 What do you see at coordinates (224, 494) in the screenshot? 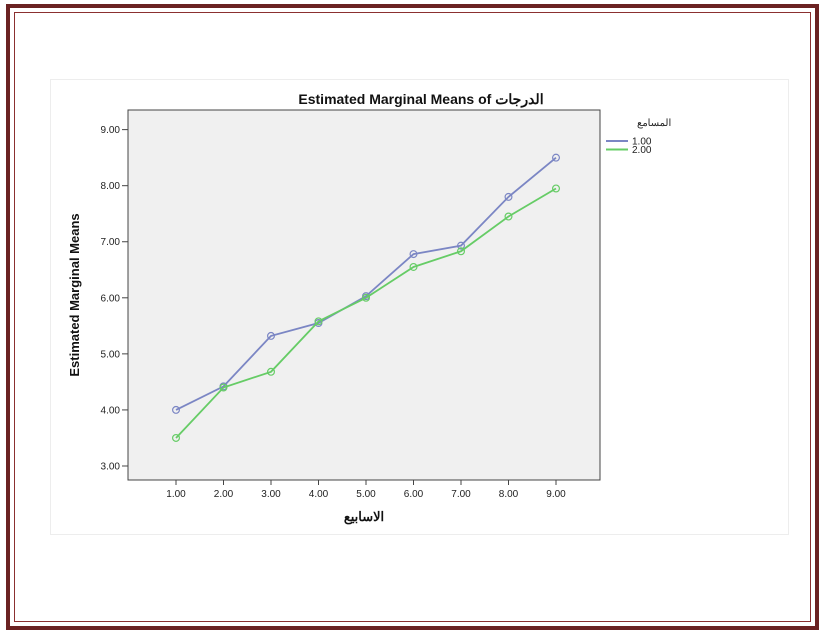
I see `x-tick-label: 2.00` at bounding box center [224, 494].